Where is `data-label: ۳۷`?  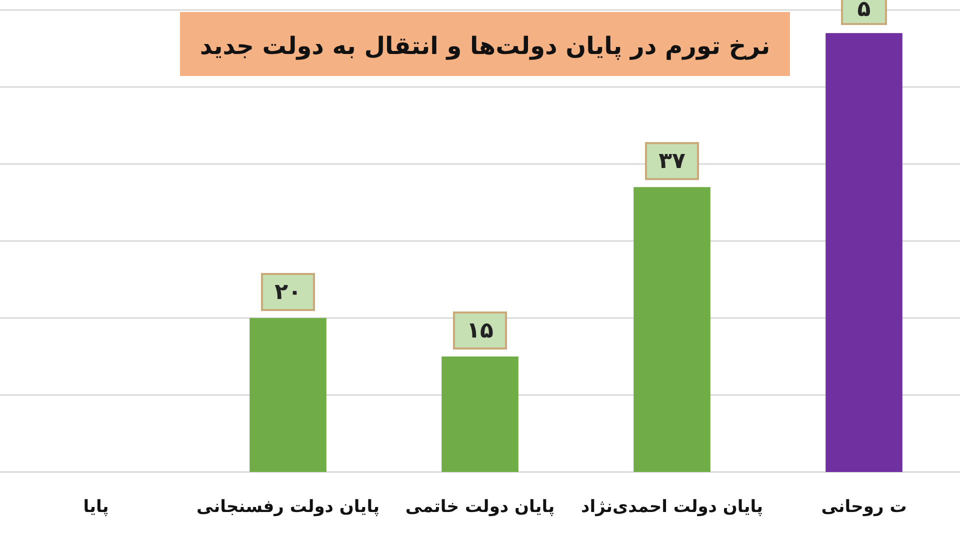 data-label: ۳۷ is located at coordinates (672, 161).